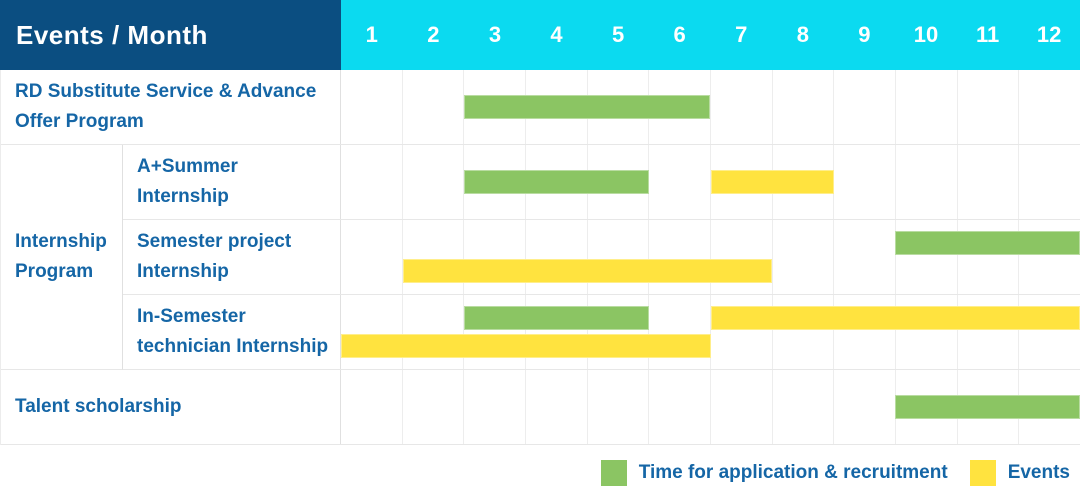 The height and width of the screenshot is (494, 1080). Describe the element at coordinates (987, 34) in the screenshot. I see `month-header-11: 11` at that location.